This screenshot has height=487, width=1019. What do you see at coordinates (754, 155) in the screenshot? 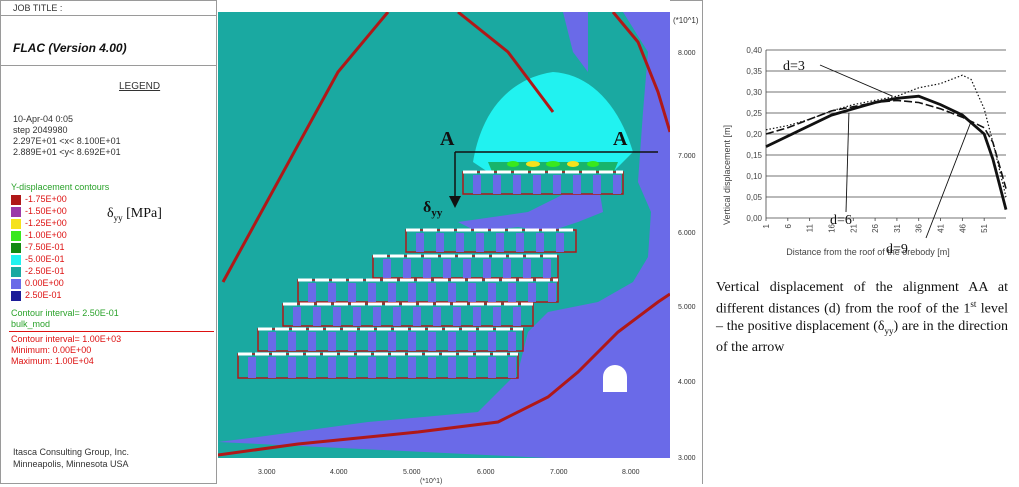
I see `chart-y-tick: 0,15` at bounding box center [754, 155].